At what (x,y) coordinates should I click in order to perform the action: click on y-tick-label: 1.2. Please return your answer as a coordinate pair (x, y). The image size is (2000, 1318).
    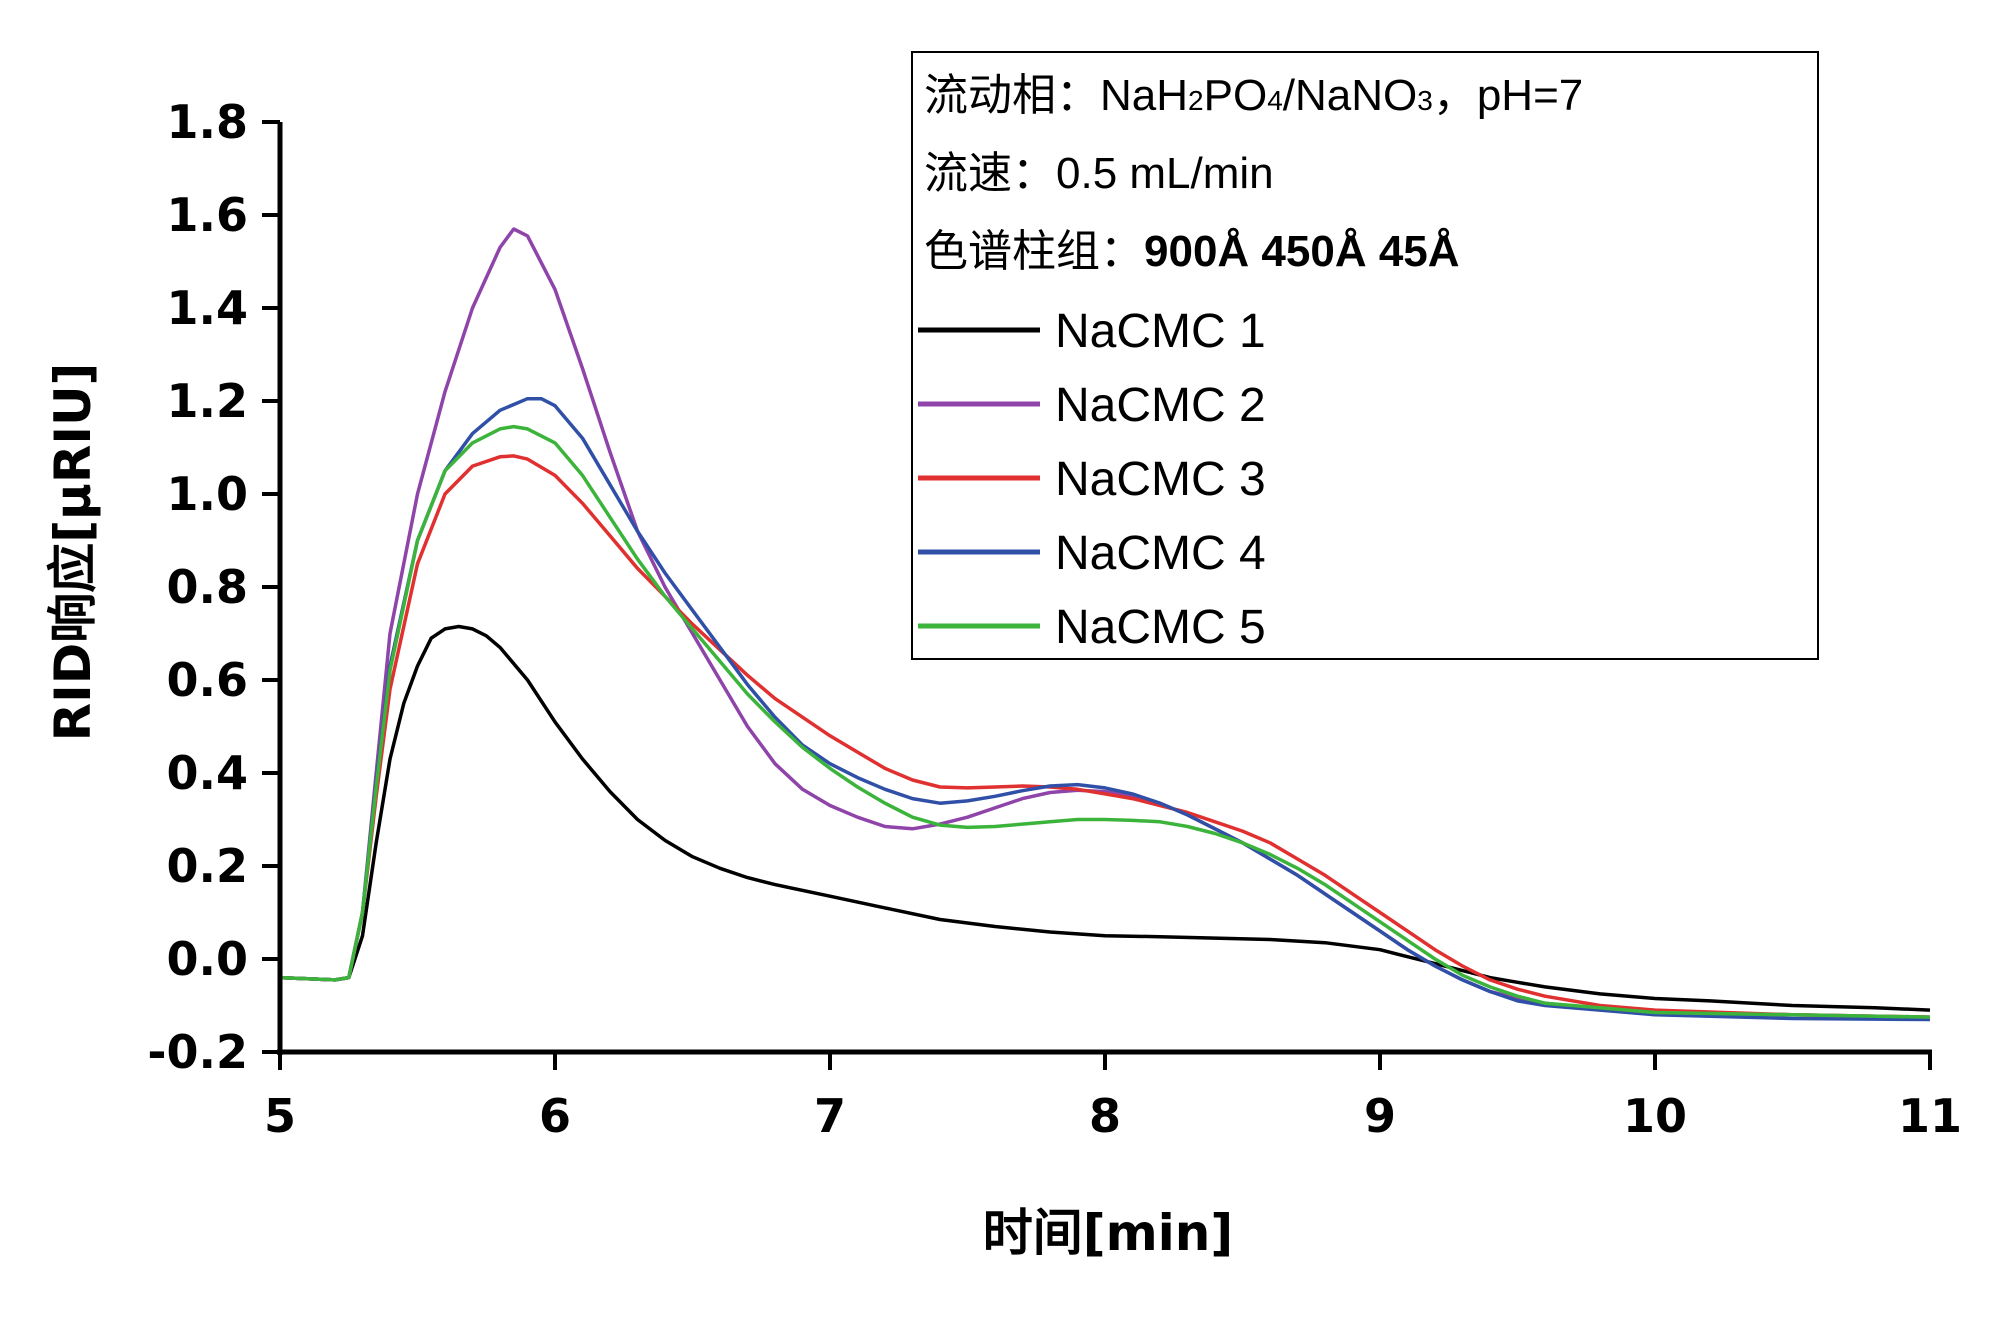
    Looking at the image, I should click on (208, 401).